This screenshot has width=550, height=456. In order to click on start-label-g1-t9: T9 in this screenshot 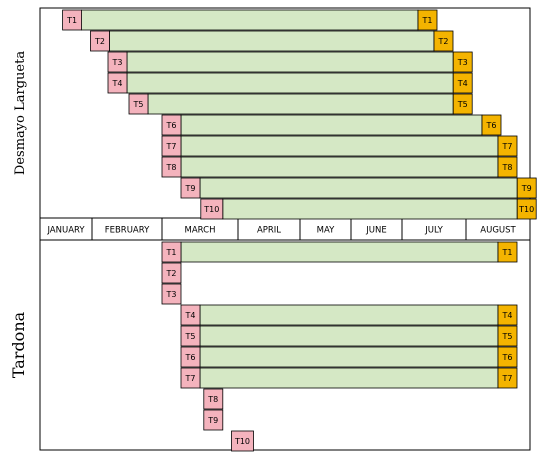, I will do `click(212, 420)`.